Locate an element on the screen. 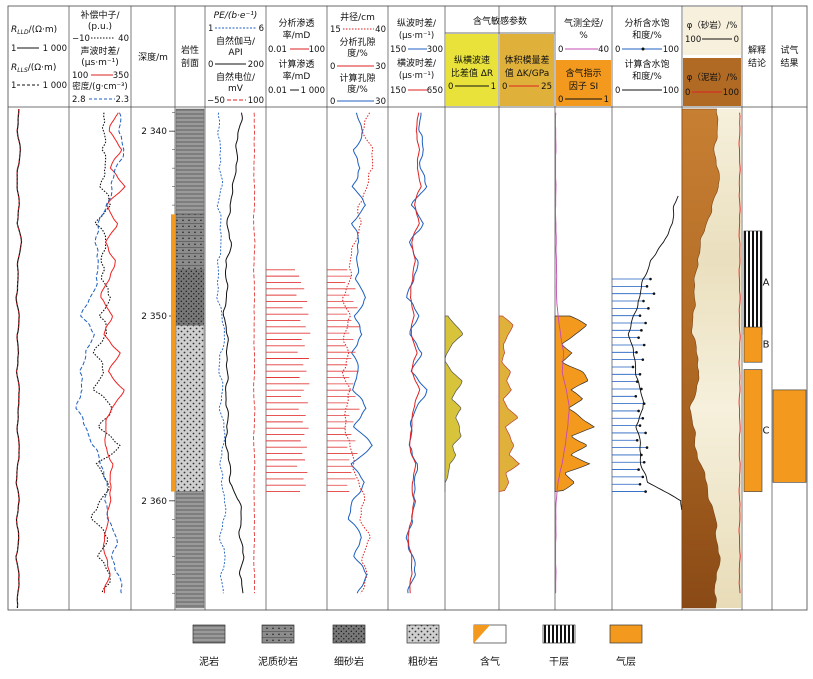 The image size is (813, 679). calc-perm-header-label: 计算渗透 is located at coordinates (296, 64).